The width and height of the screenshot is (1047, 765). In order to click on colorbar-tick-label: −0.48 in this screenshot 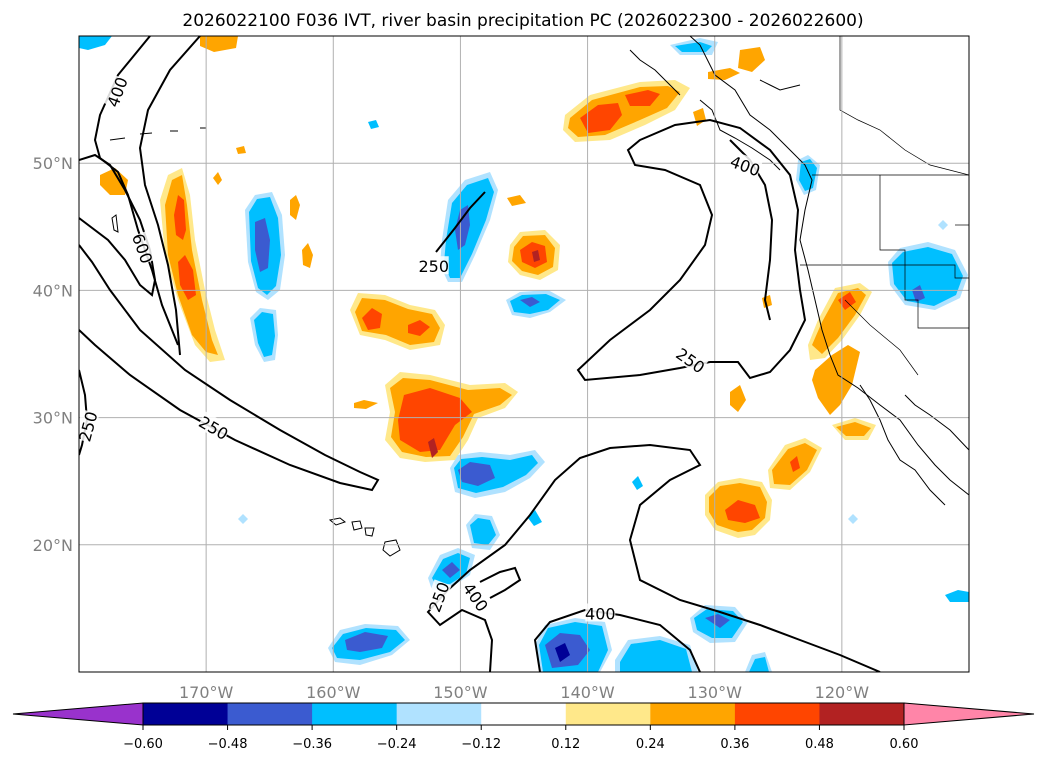, I will do `click(228, 744)`.